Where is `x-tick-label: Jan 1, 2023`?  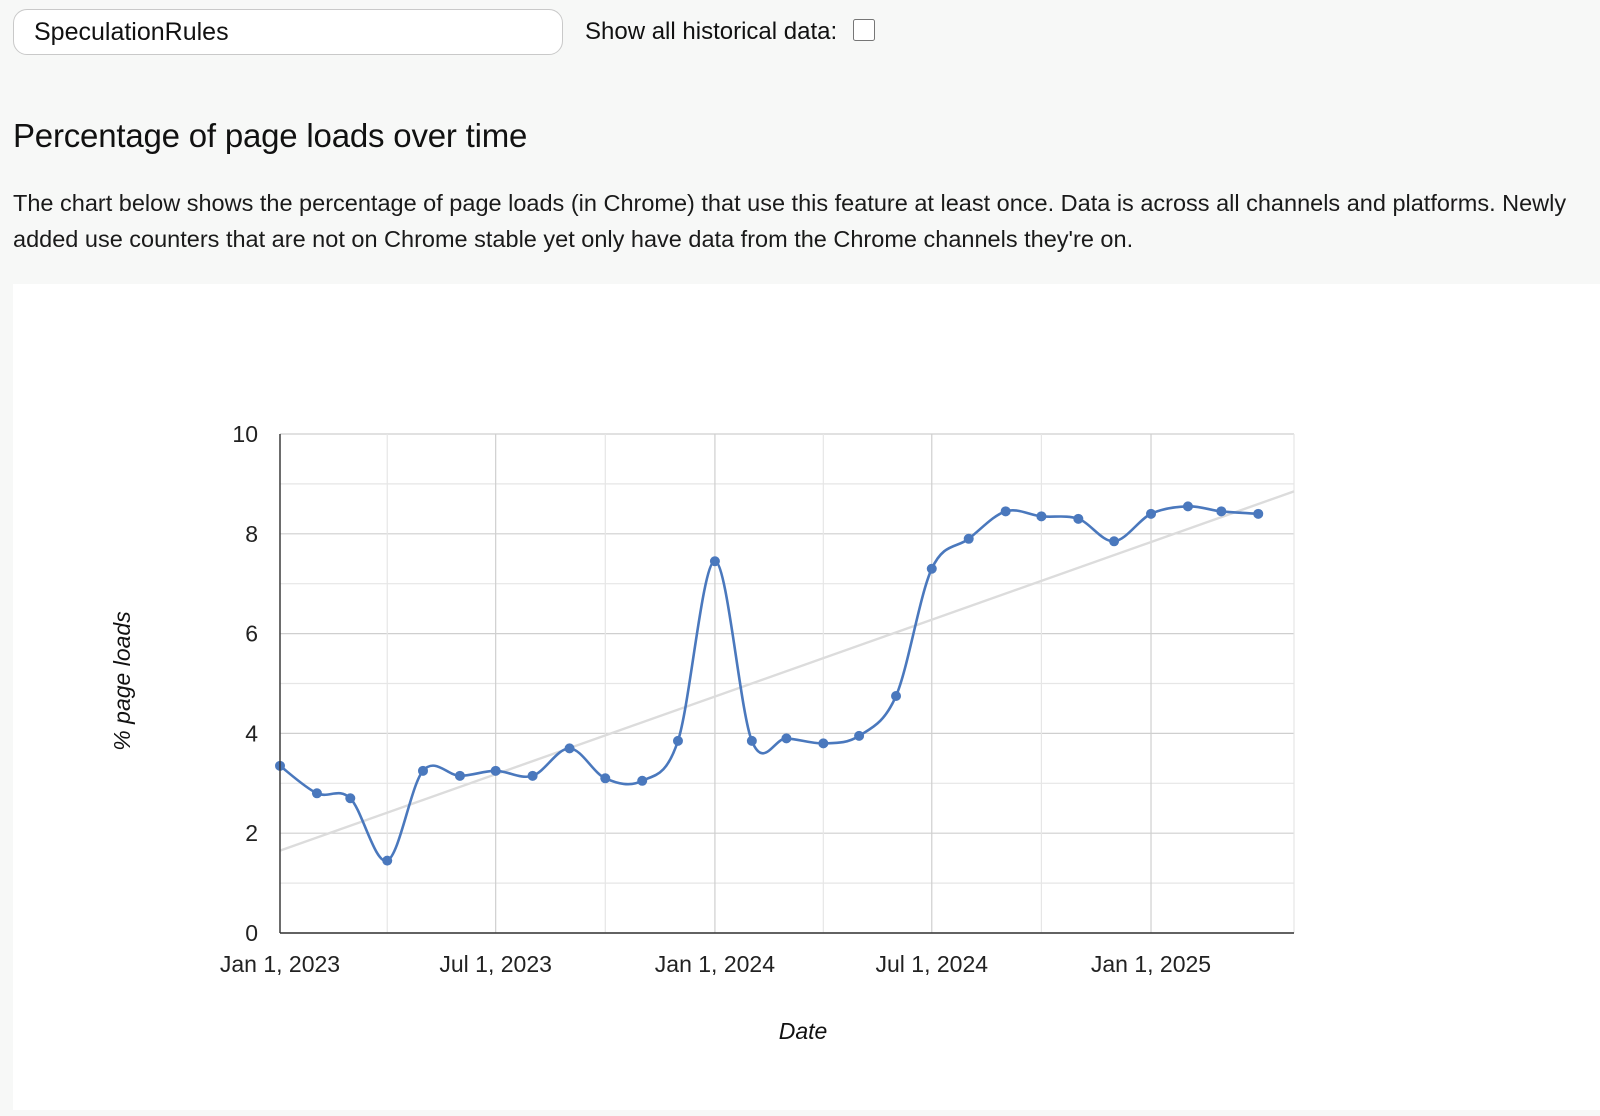 x-tick-label: Jan 1, 2023 is located at coordinates (280, 964).